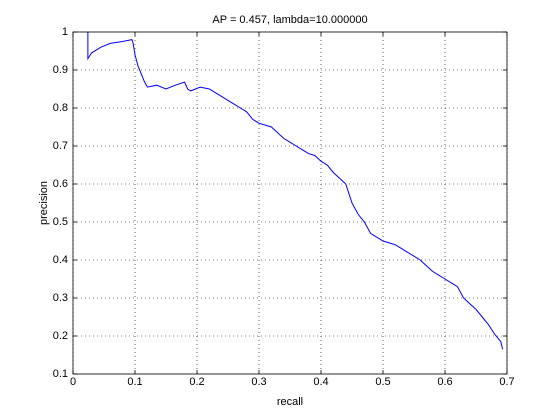 The width and height of the screenshot is (560, 420). I want to click on x-tick-label: 0.7, so click(506, 382).